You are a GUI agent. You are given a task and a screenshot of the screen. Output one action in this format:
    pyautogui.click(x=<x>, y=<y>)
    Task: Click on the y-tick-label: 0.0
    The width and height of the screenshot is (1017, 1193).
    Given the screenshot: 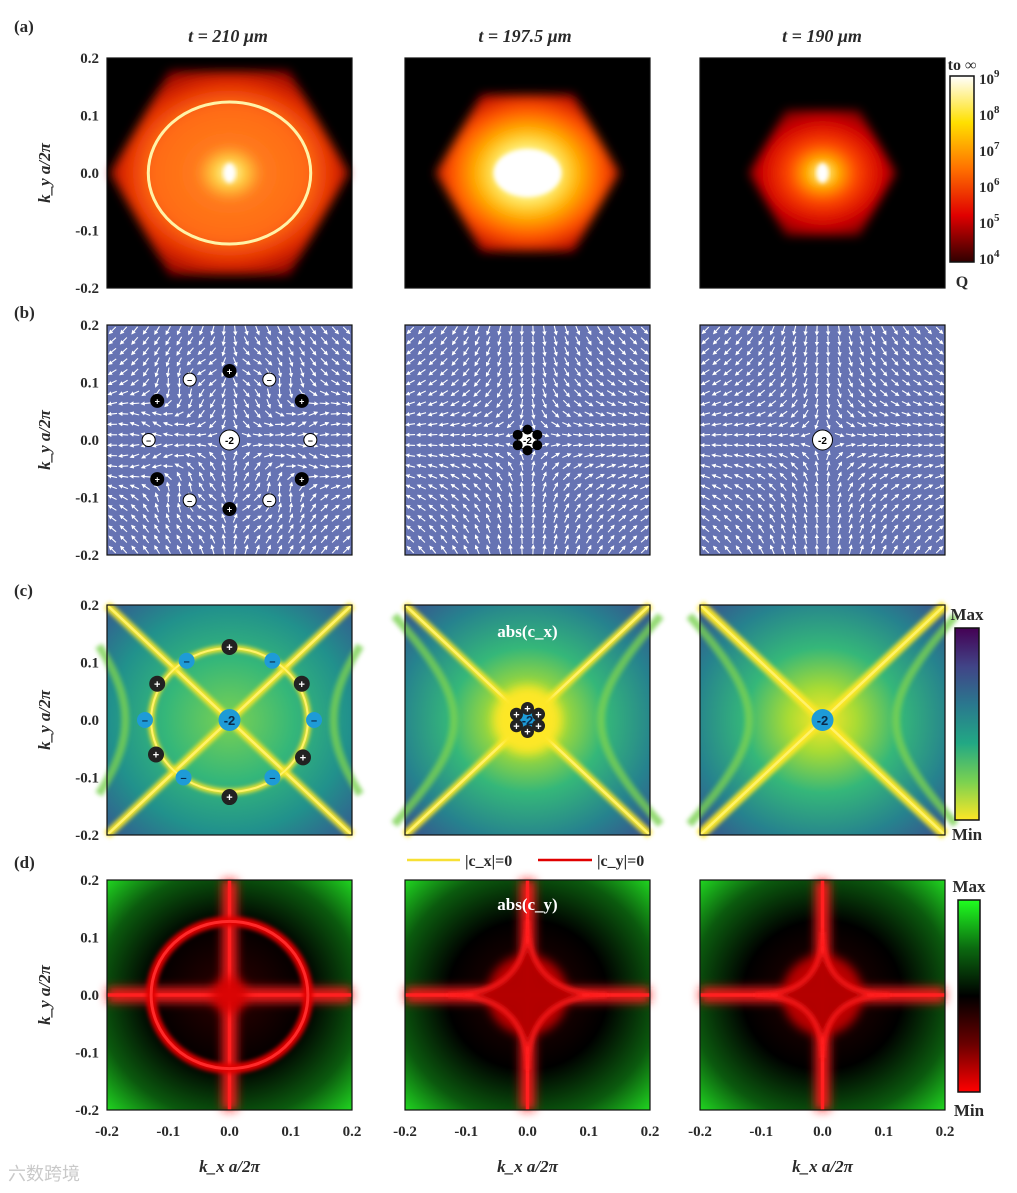 What is the action you would take?
    pyautogui.click(x=89, y=721)
    